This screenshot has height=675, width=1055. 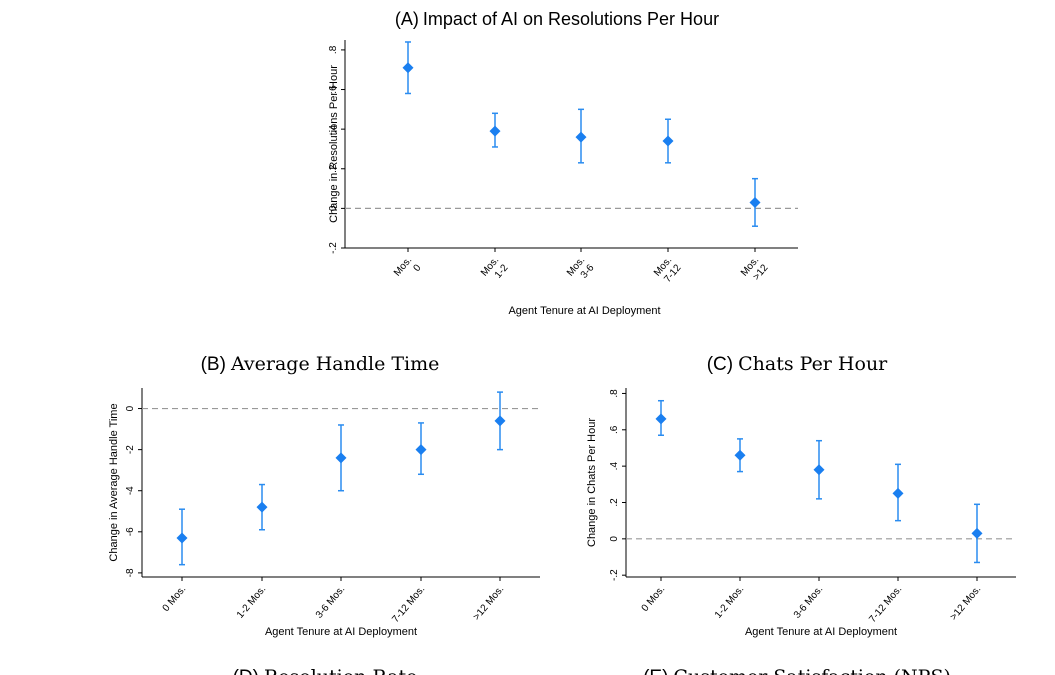 What do you see at coordinates (175, 599) in the screenshot?
I see `panel-b-x-tick-label: 0 Mos.` at bounding box center [175, 599].